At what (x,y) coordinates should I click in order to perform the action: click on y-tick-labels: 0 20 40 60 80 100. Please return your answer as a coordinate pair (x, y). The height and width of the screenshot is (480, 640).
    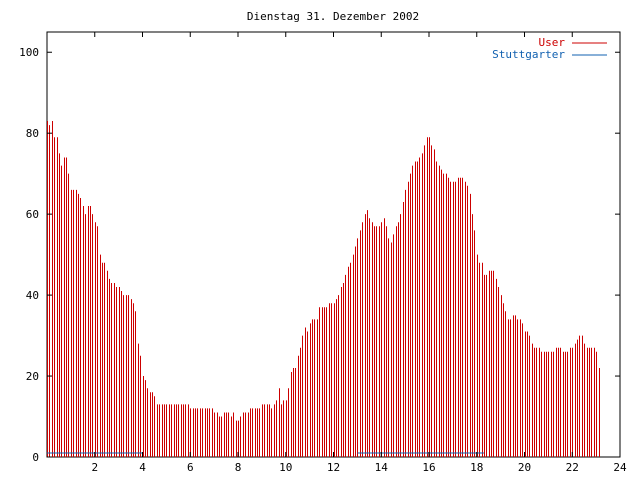
    Looking at the image, I should click on (29, 255).